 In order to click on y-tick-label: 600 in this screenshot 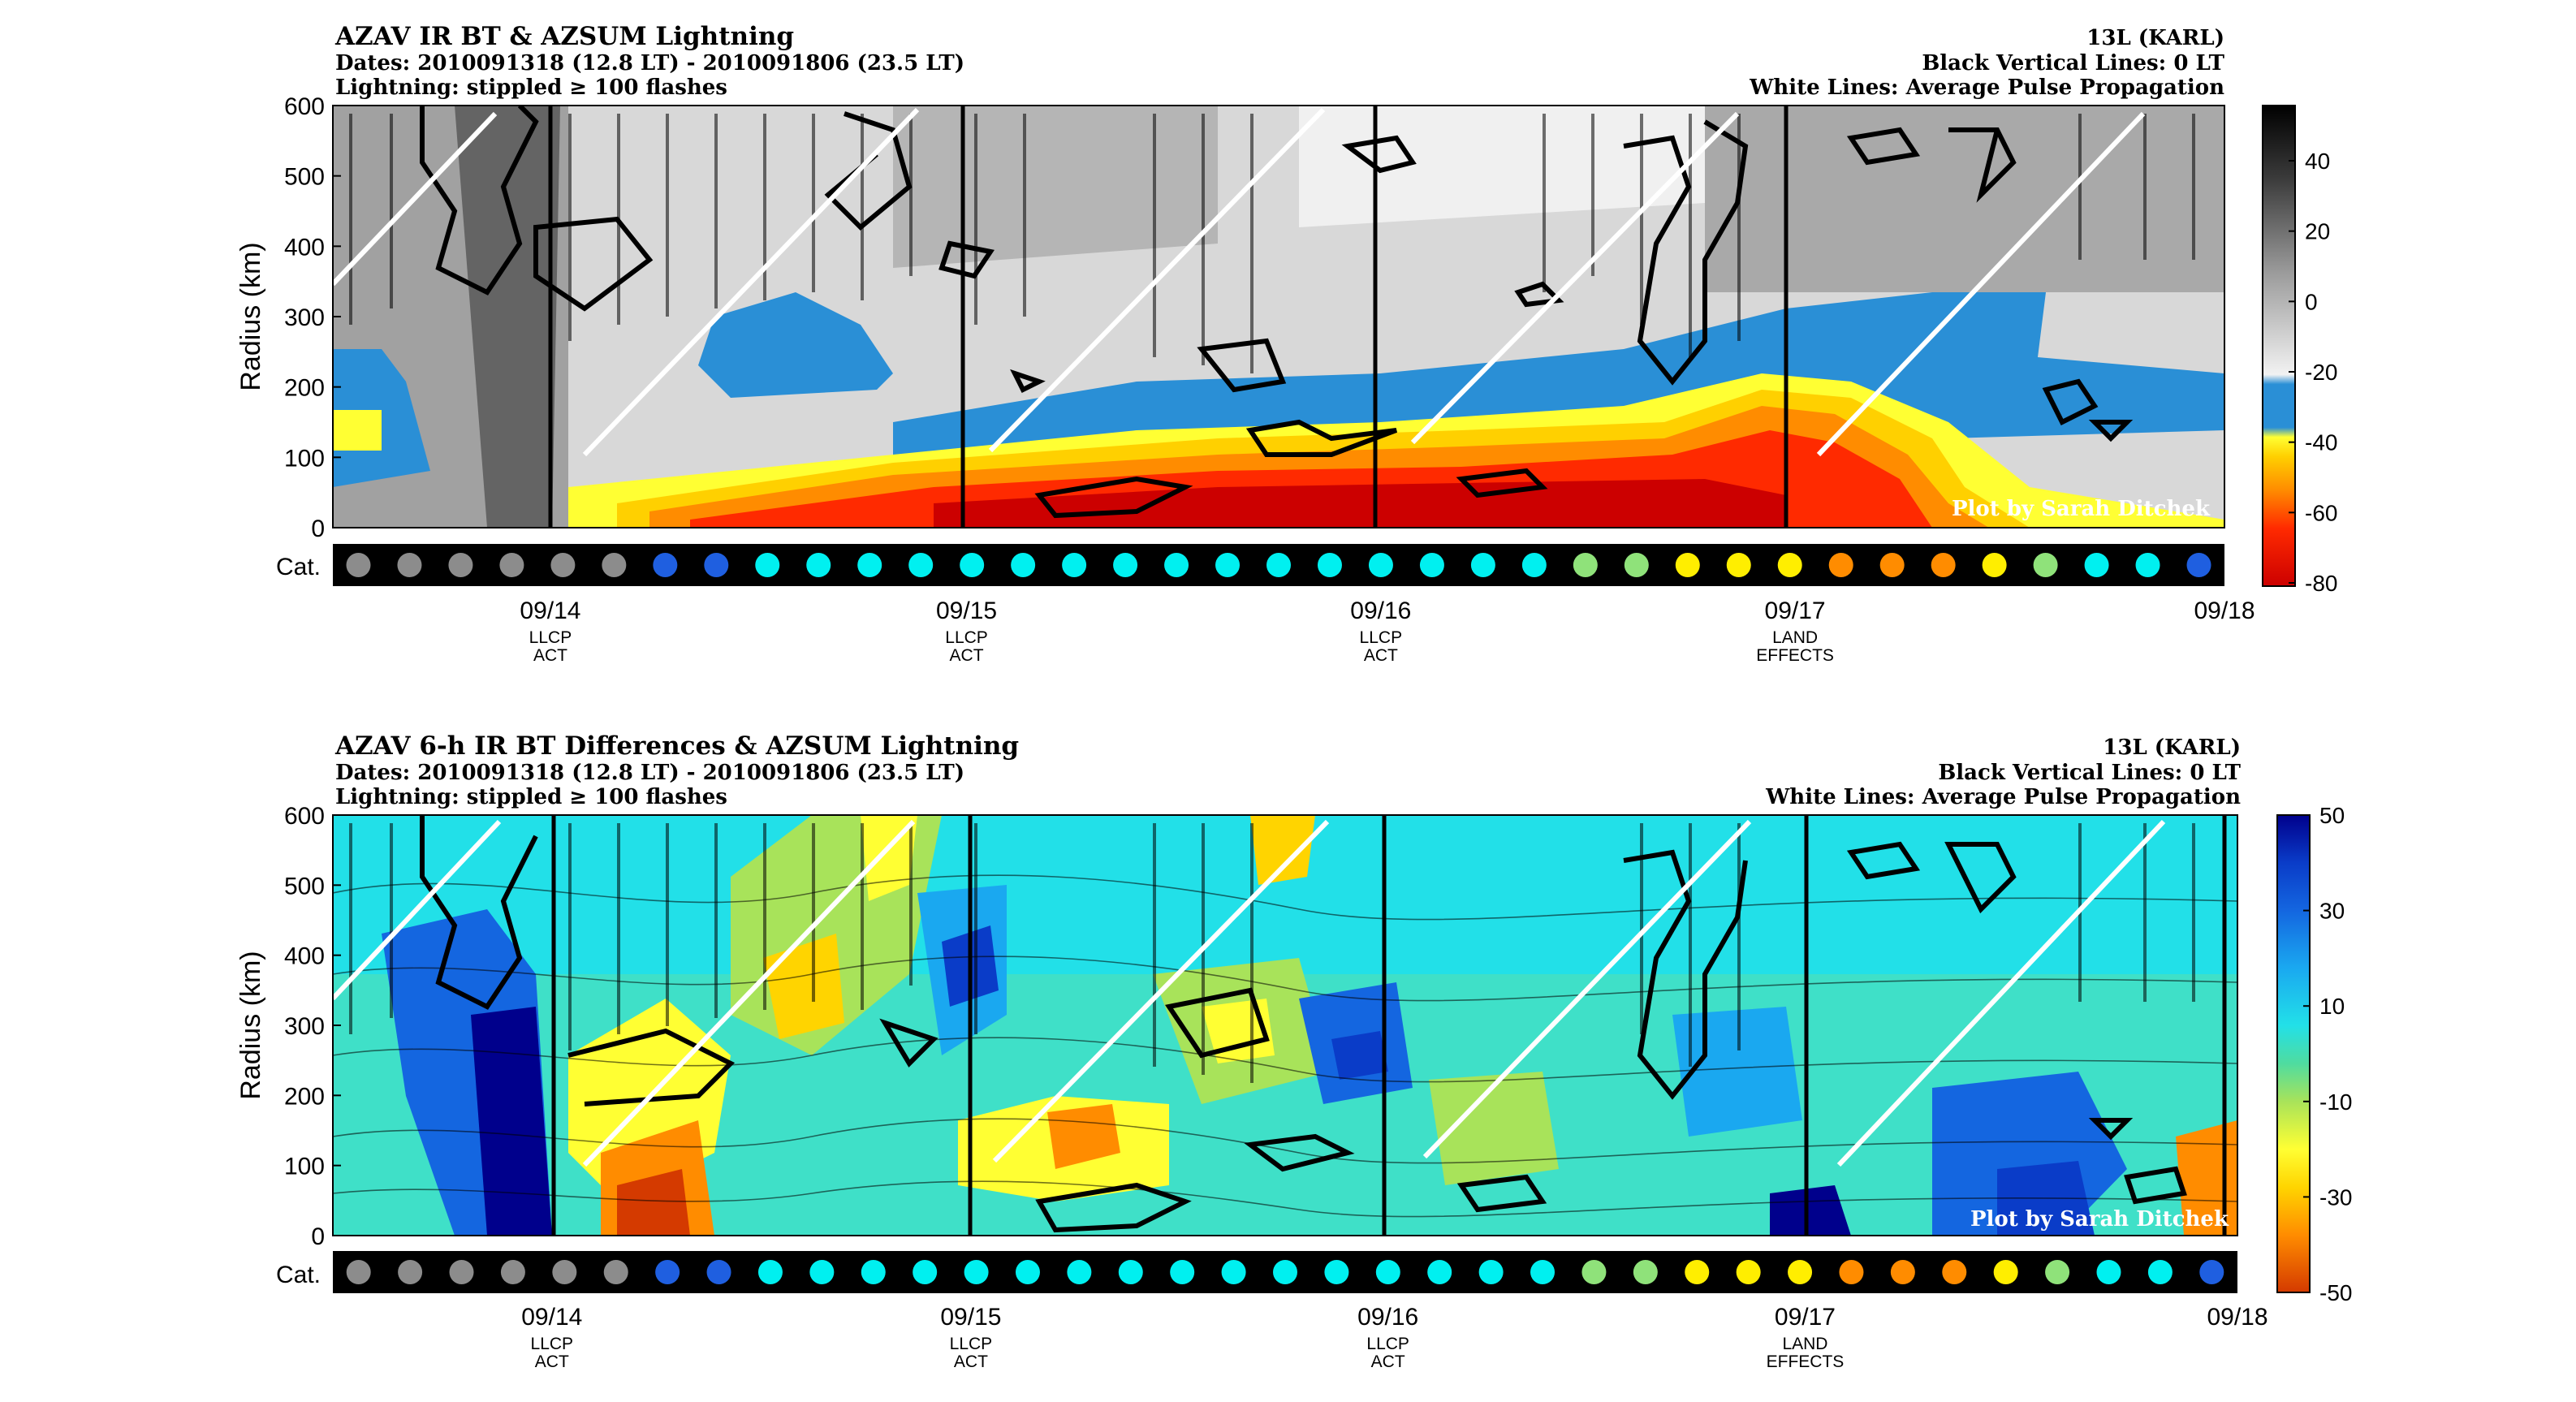, I will do `click(304, 106)`.